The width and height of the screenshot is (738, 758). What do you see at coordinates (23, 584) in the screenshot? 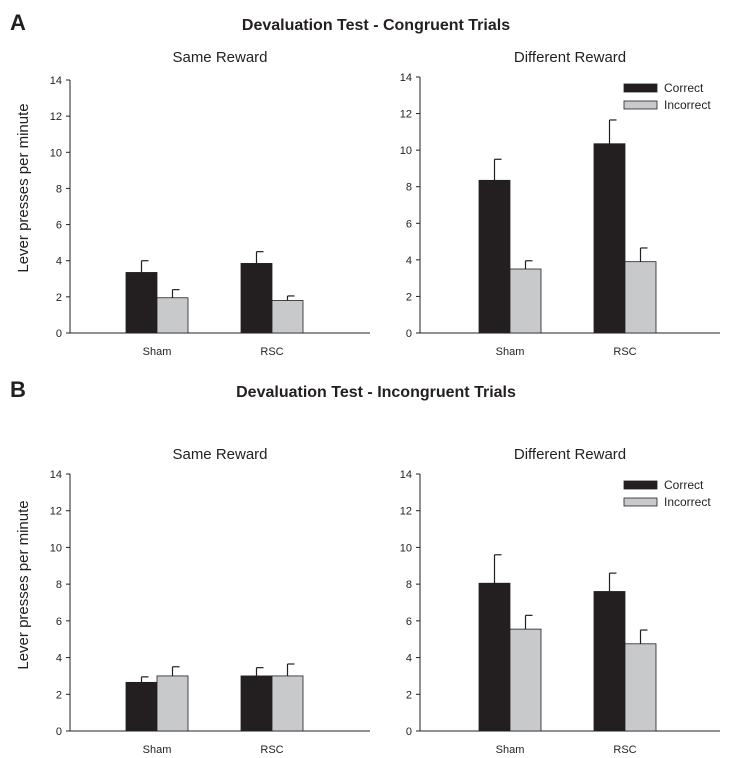
I see `y-axis-label-b: Lever presses per minute` at bounding box center [23, 584].